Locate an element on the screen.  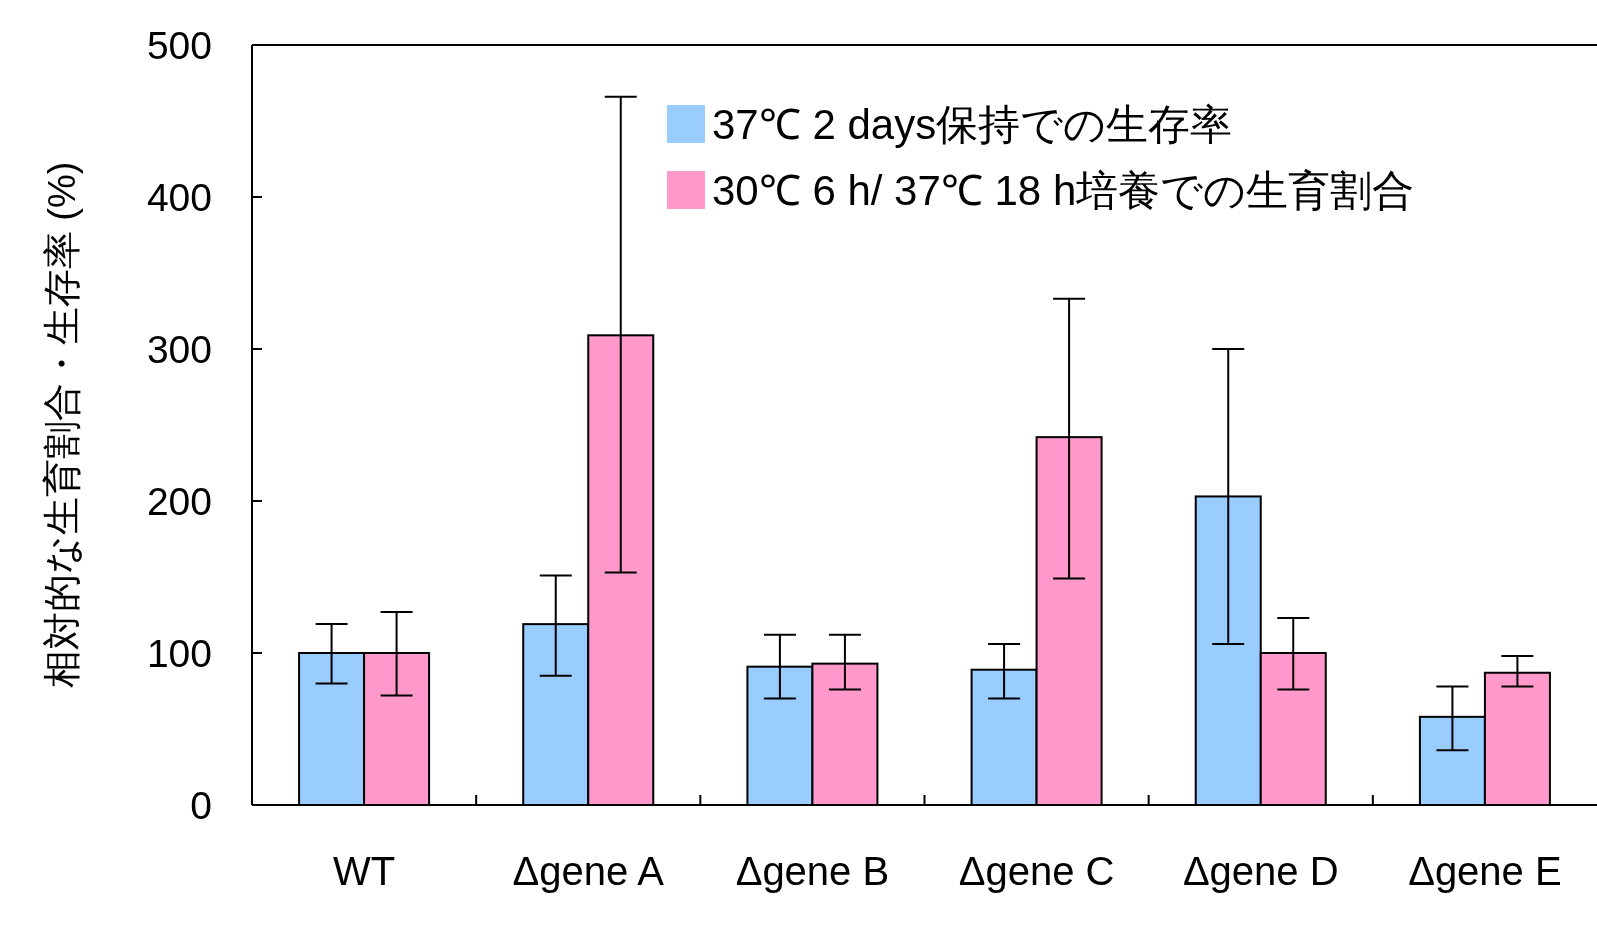
x-tick-label: Δgene E is located at coordinates (1485, 871).